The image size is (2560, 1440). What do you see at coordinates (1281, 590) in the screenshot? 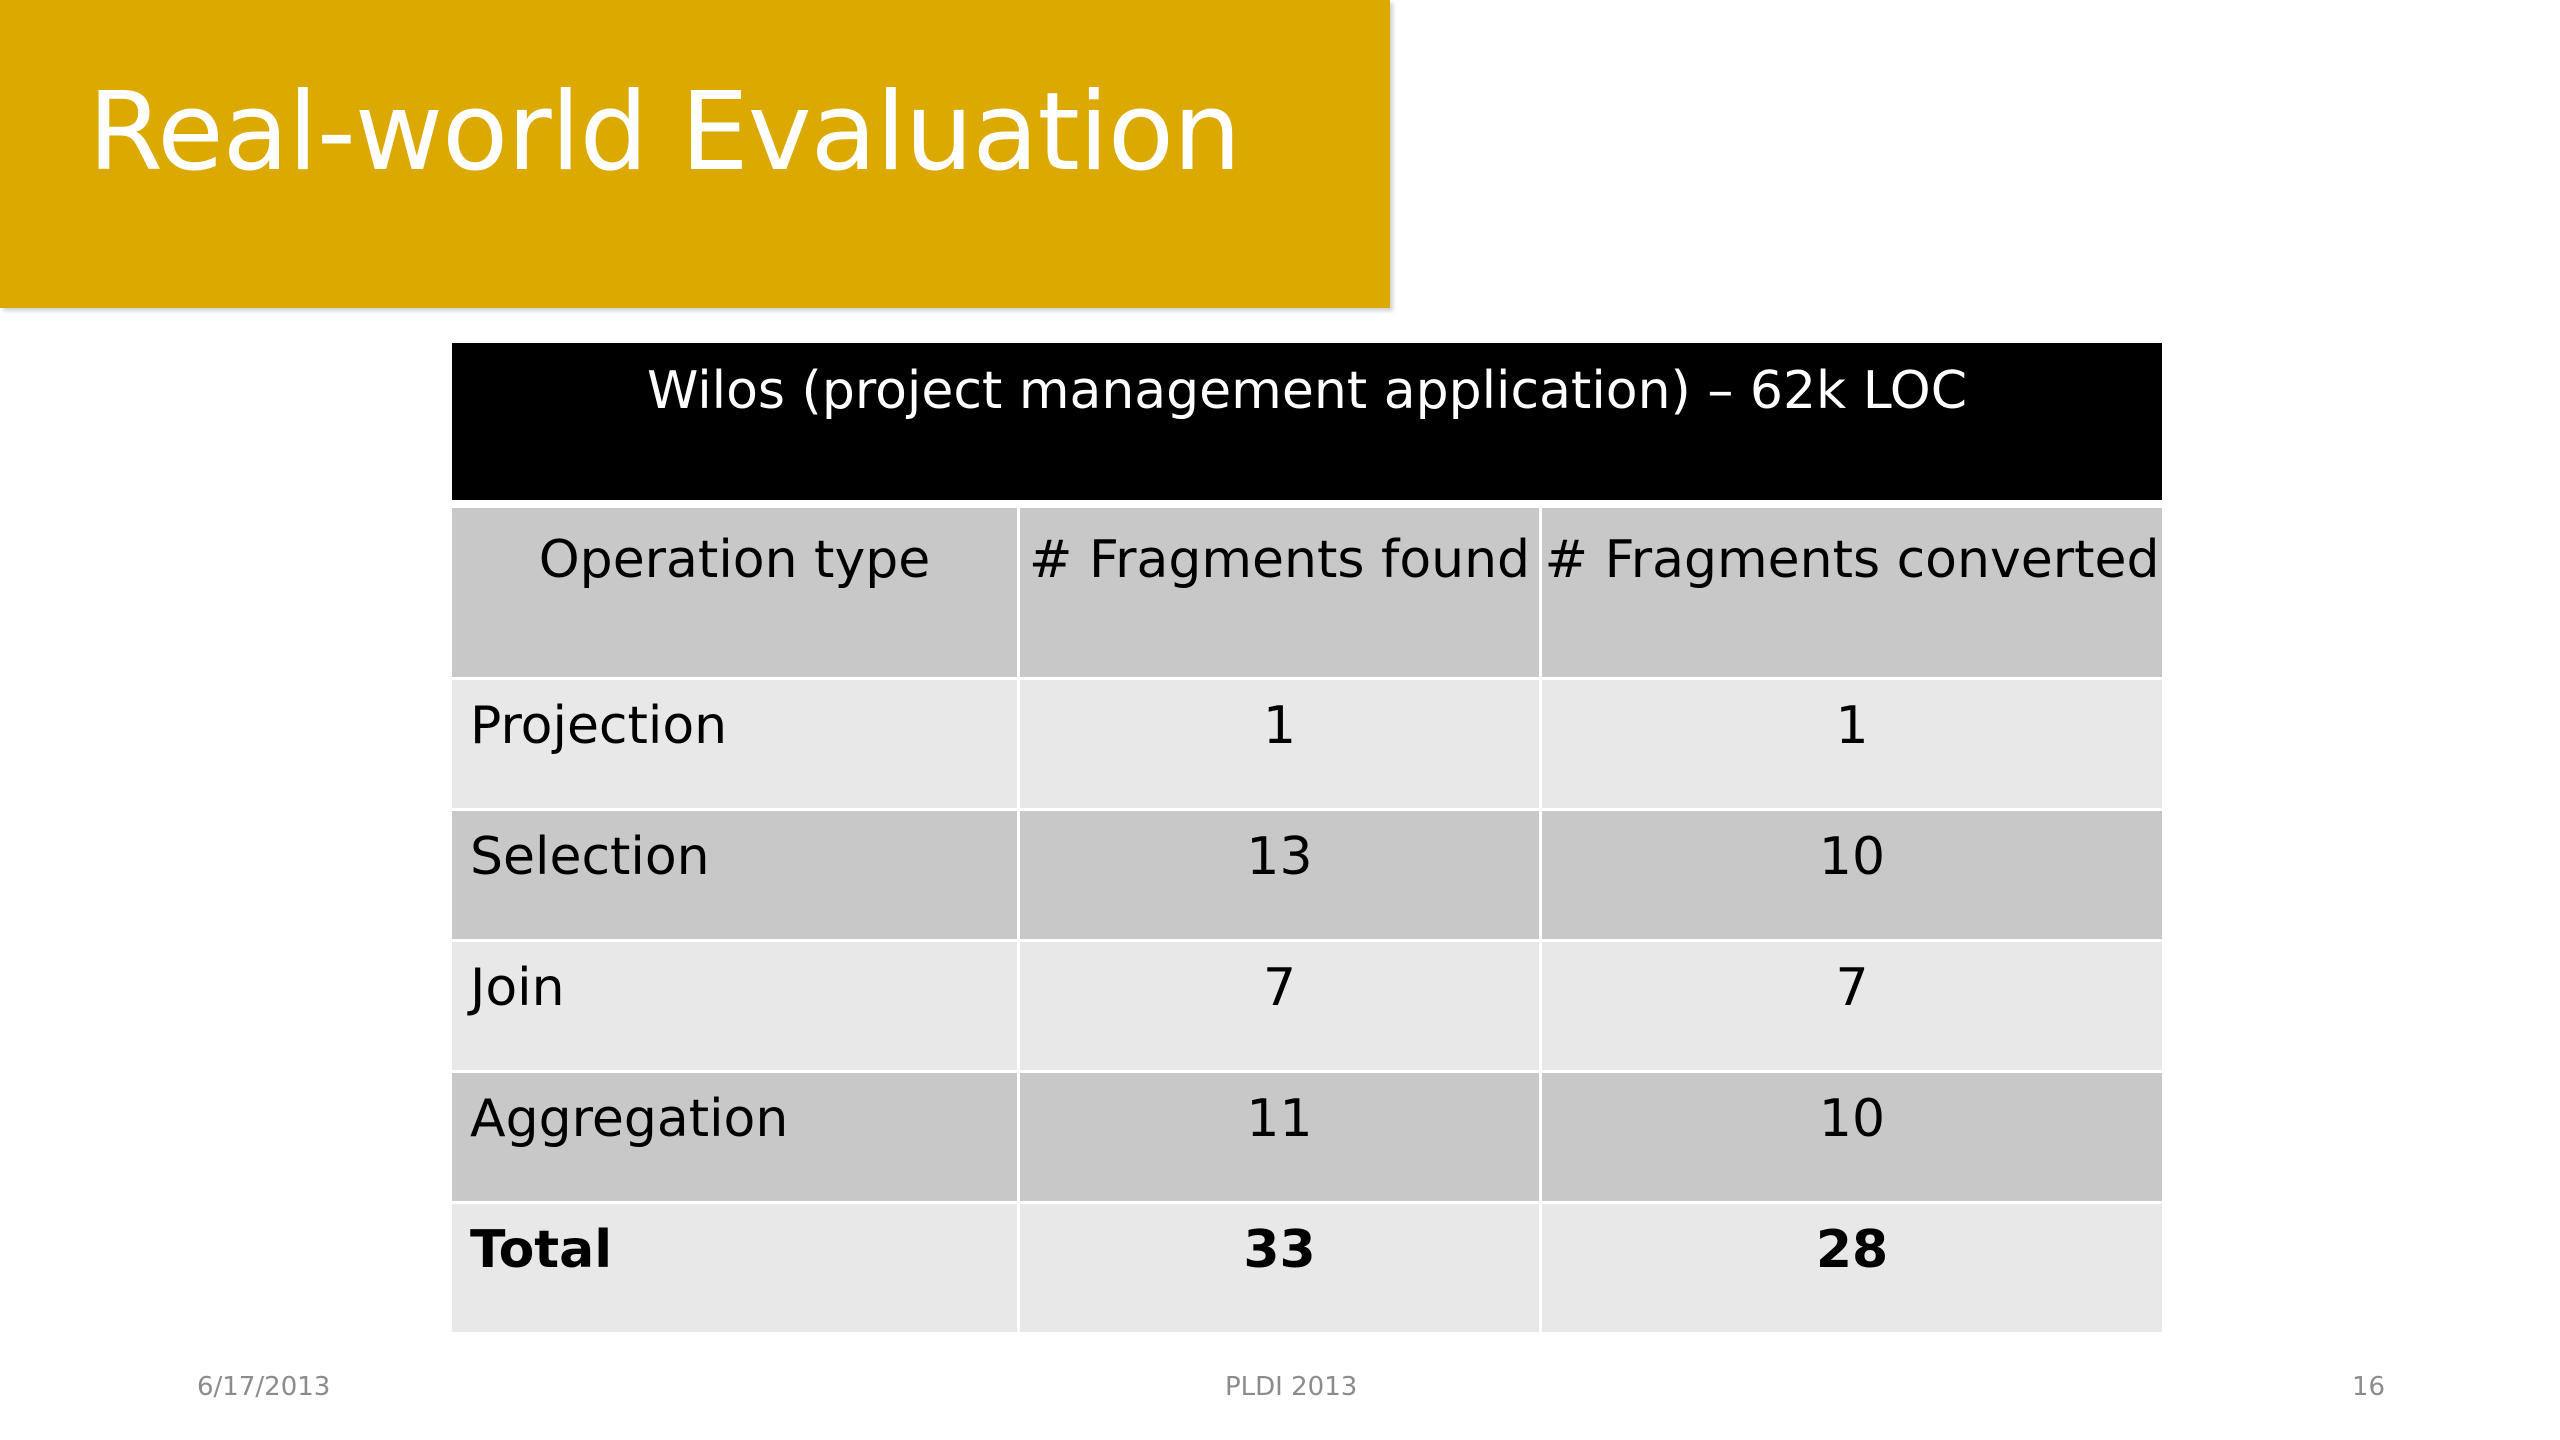
I see `header-fragments-found: # Fragments found` at bounding box center [1281, 590].